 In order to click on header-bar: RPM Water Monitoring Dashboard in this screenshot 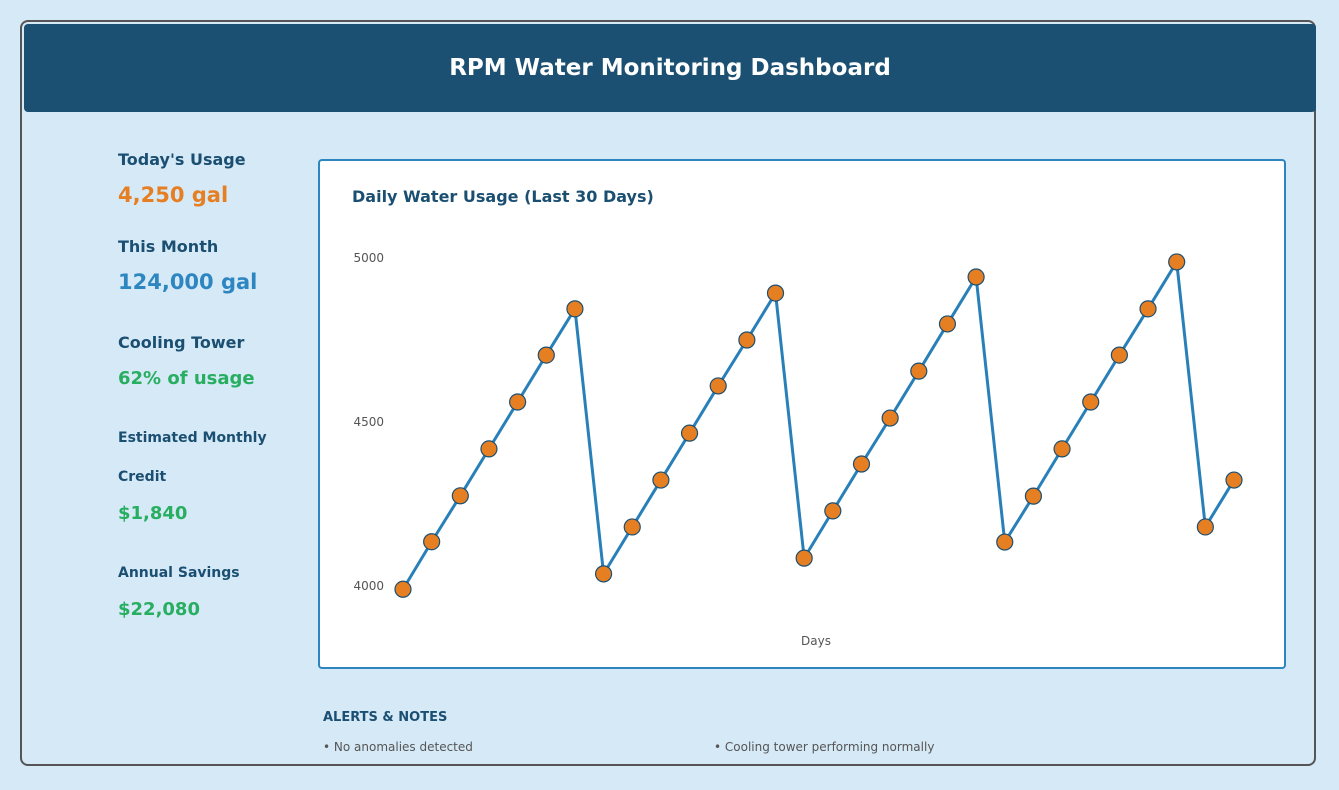, I will do `click(670, 68)`.